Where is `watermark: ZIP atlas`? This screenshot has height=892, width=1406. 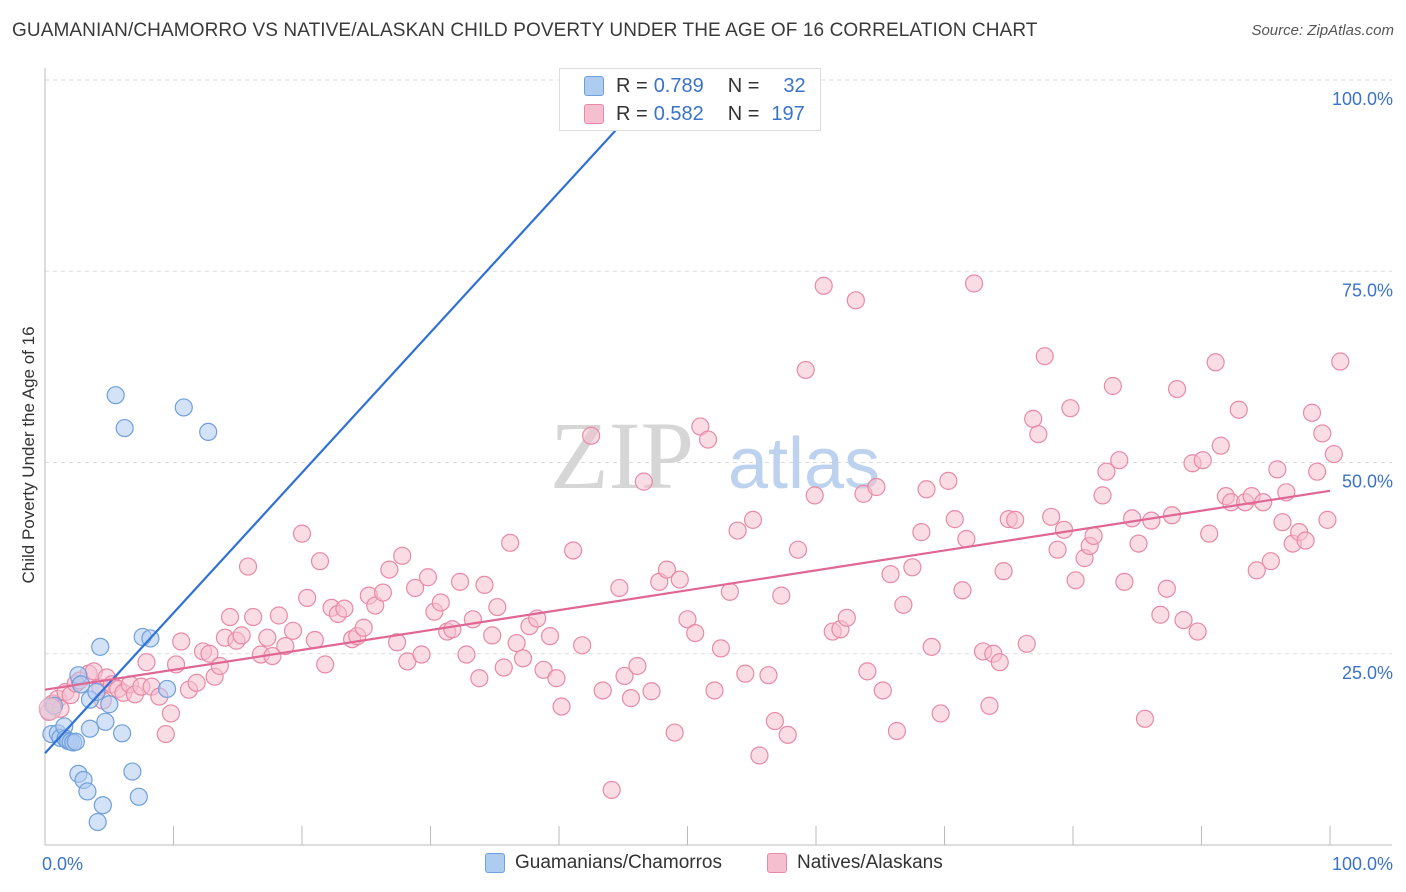 watermark: ZIP atlas is located at coordinates (715, 455).